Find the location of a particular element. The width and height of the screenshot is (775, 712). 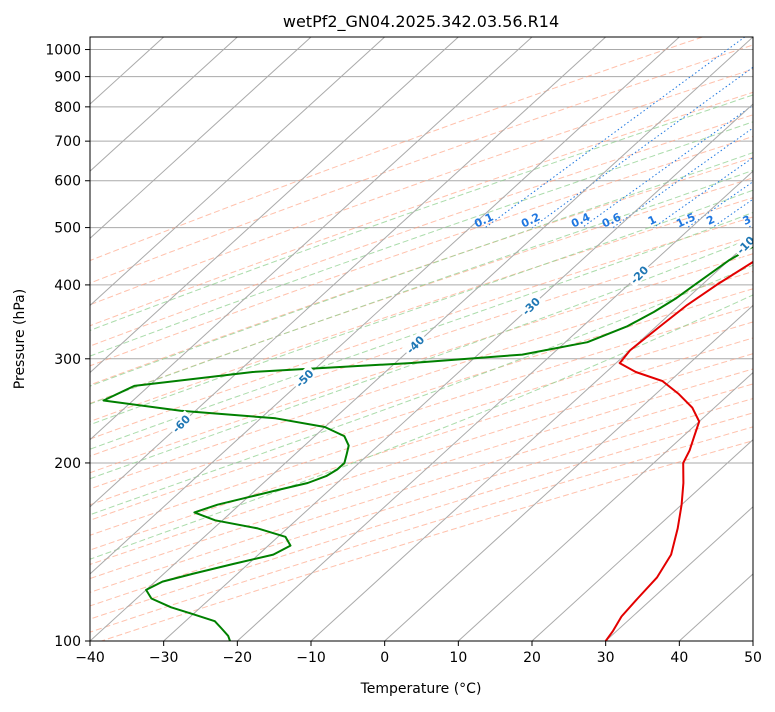

chart-title: wetPf2_GN04.2025.342.03.56.R14 is located at coordinates (421, 22).